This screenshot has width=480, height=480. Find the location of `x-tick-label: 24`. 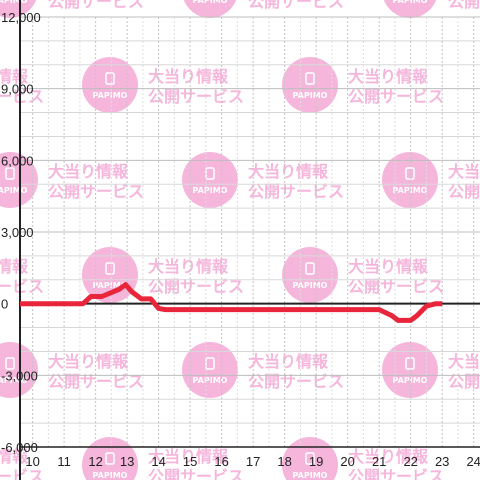

x-tick-label: 24 is located at coordinates (473, 461).